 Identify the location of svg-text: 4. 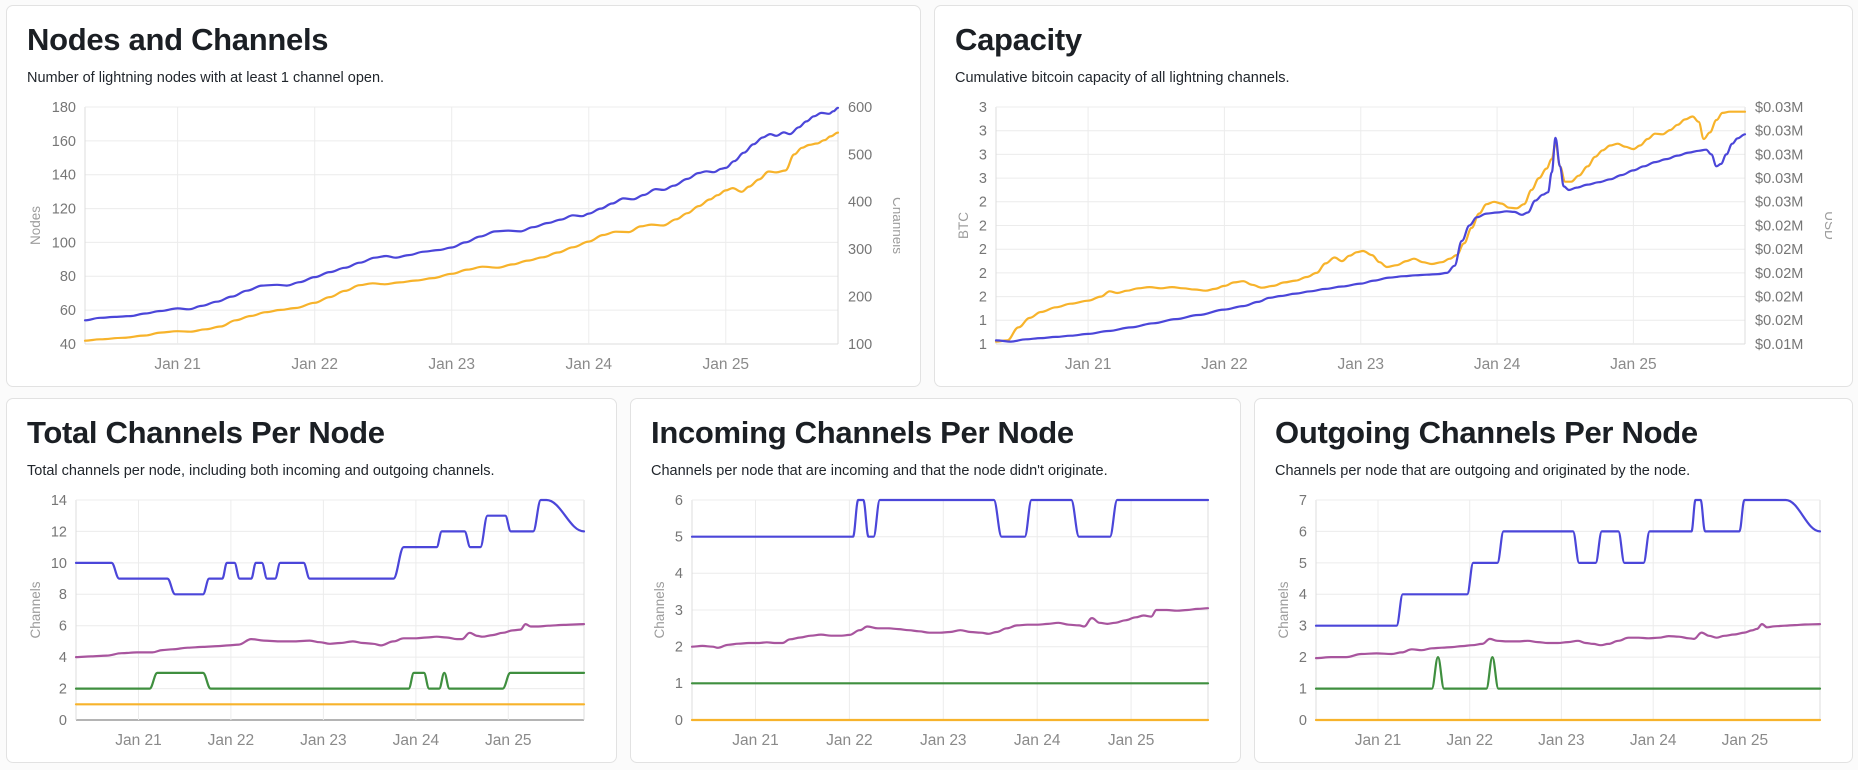
(679, 575).